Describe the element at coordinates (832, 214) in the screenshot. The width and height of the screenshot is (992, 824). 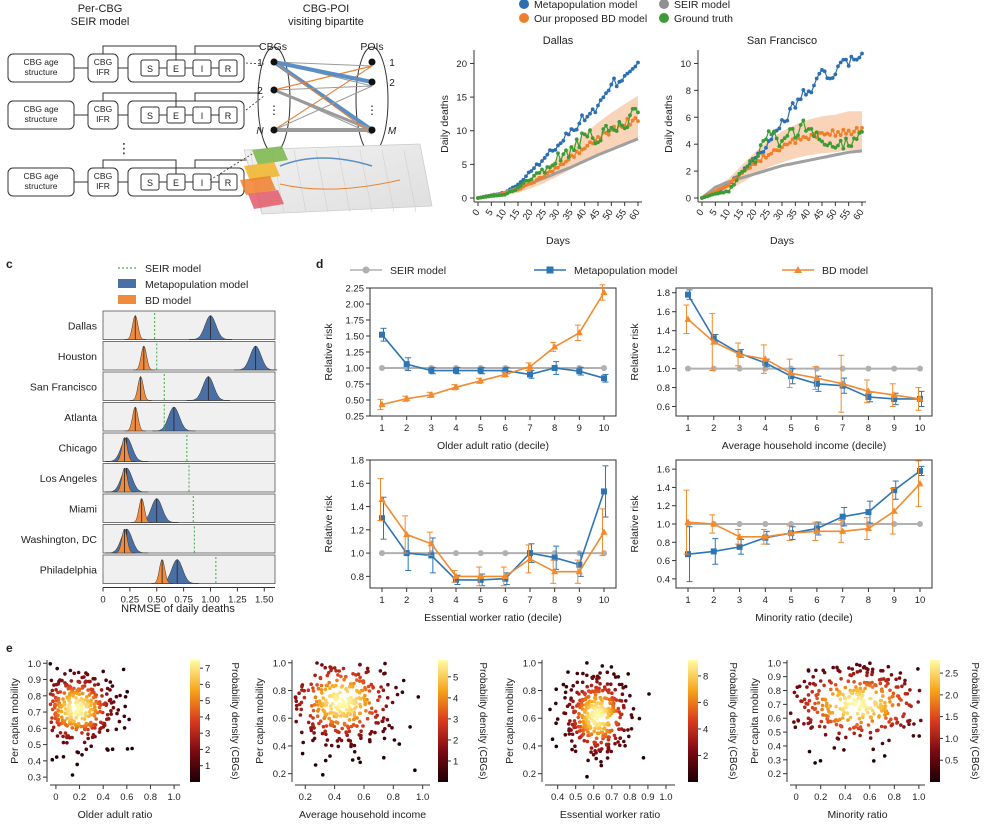
I see `x-tick-label: 50` at that location.